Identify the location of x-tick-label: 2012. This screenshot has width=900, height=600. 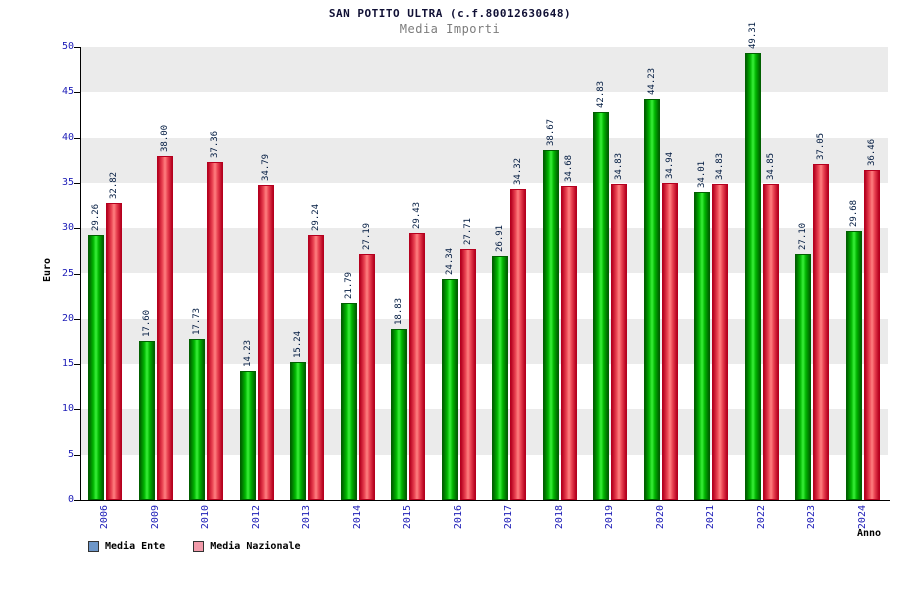
(256, 517).